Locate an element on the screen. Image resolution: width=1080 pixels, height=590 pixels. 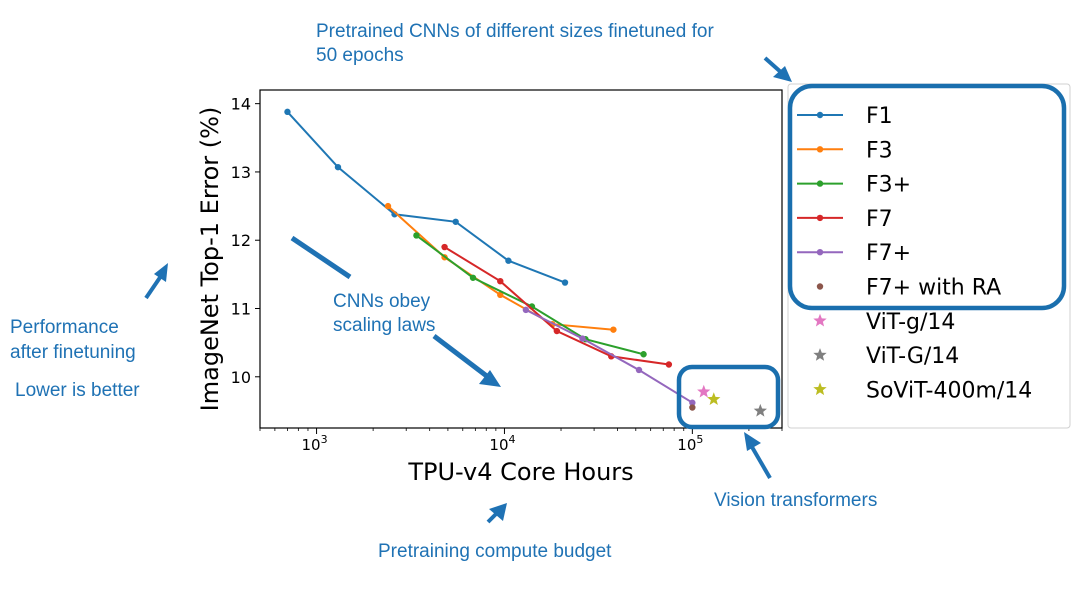
compute-budget-annotation: Pretraining compute budget is located at coordinates (495, 551).